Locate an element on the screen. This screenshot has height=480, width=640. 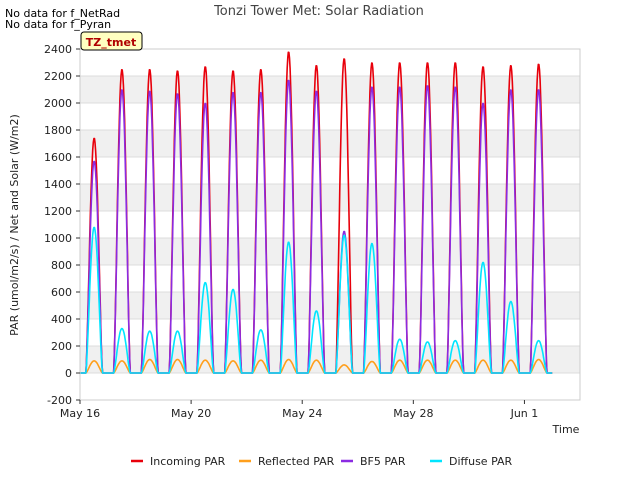
site-tag-box is located at coordinates (111, 41).